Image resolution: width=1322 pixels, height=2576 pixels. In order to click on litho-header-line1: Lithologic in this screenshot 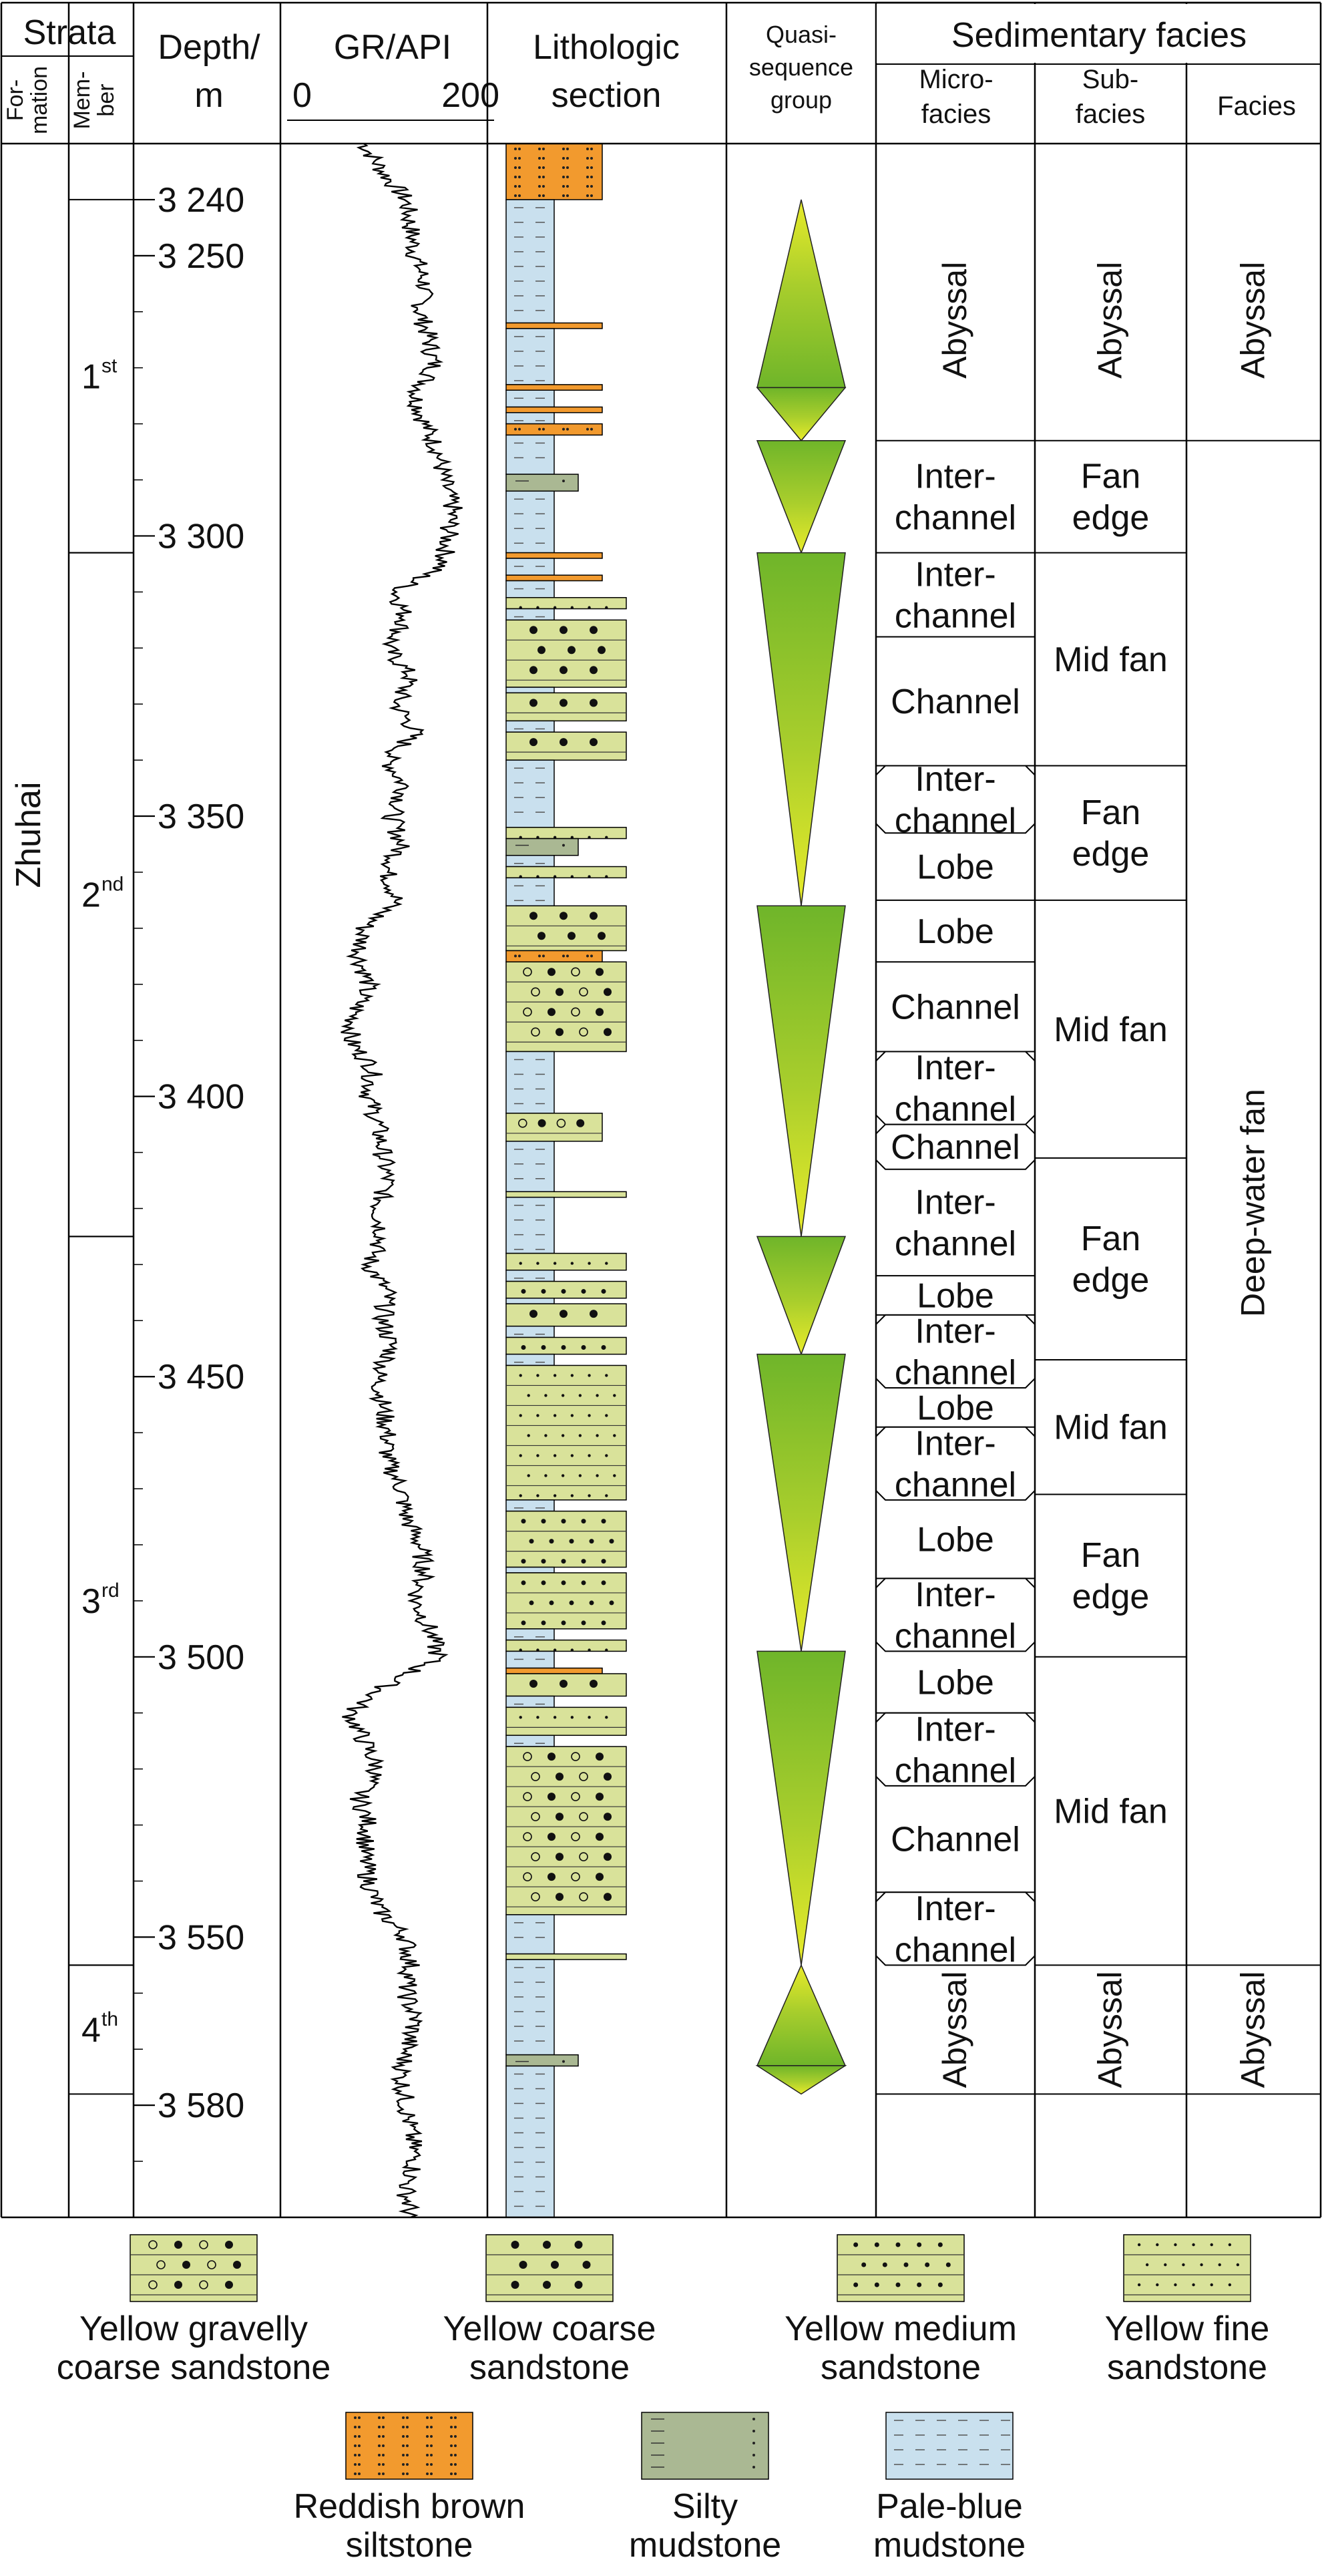, I will do `click(606, 47)`.